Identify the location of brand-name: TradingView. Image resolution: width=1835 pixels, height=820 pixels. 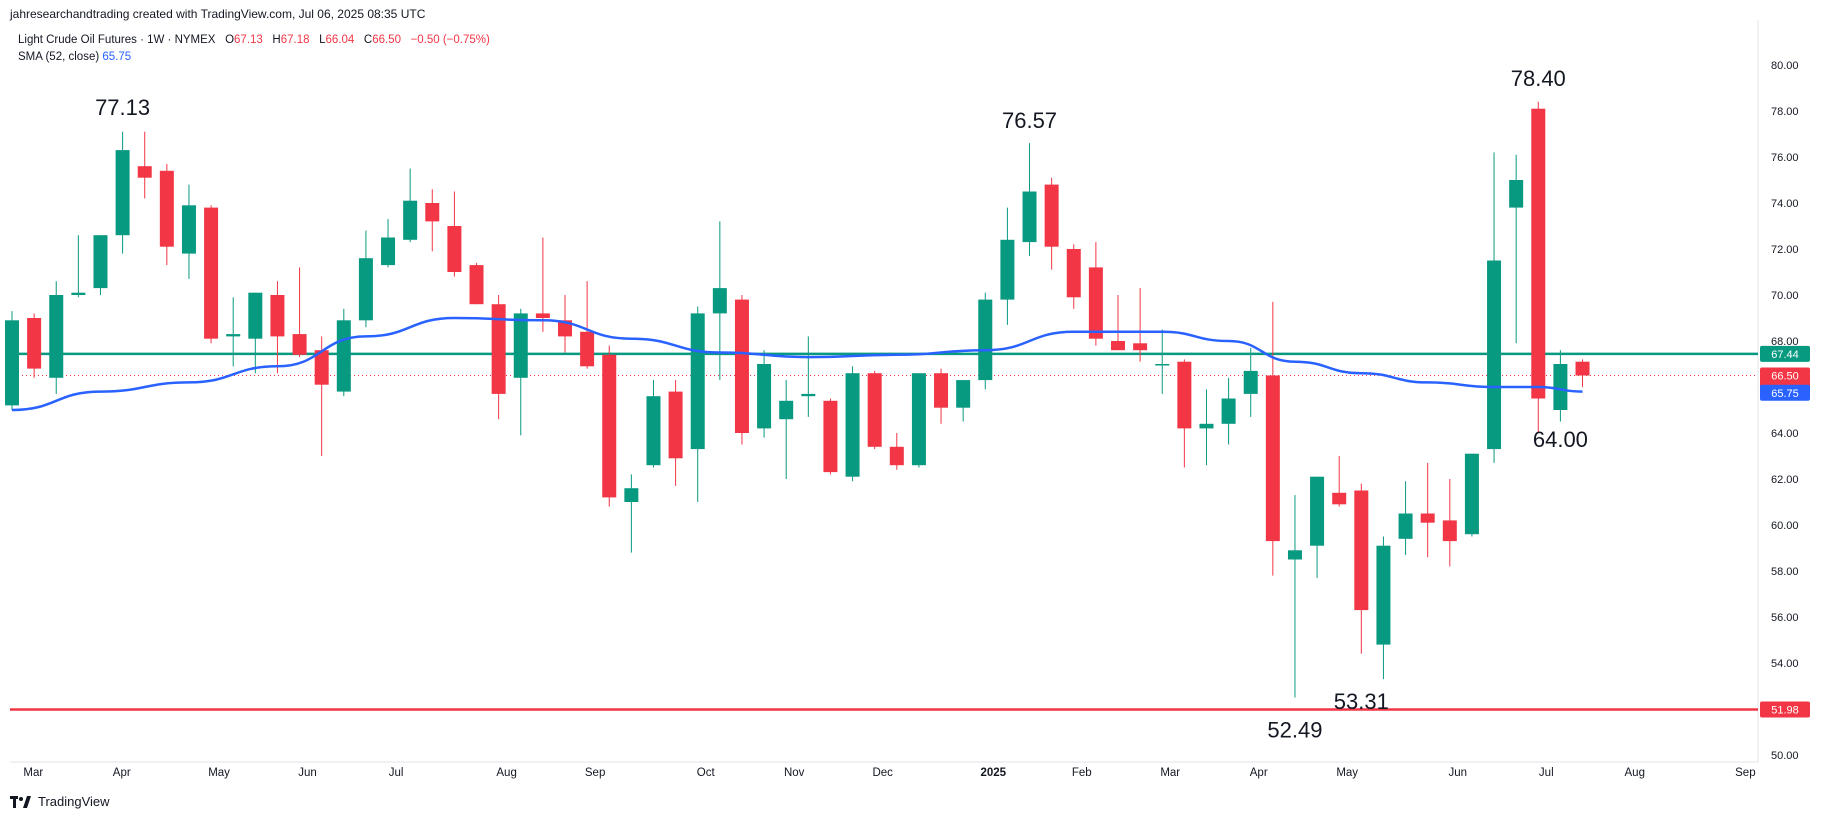
(74, 801).